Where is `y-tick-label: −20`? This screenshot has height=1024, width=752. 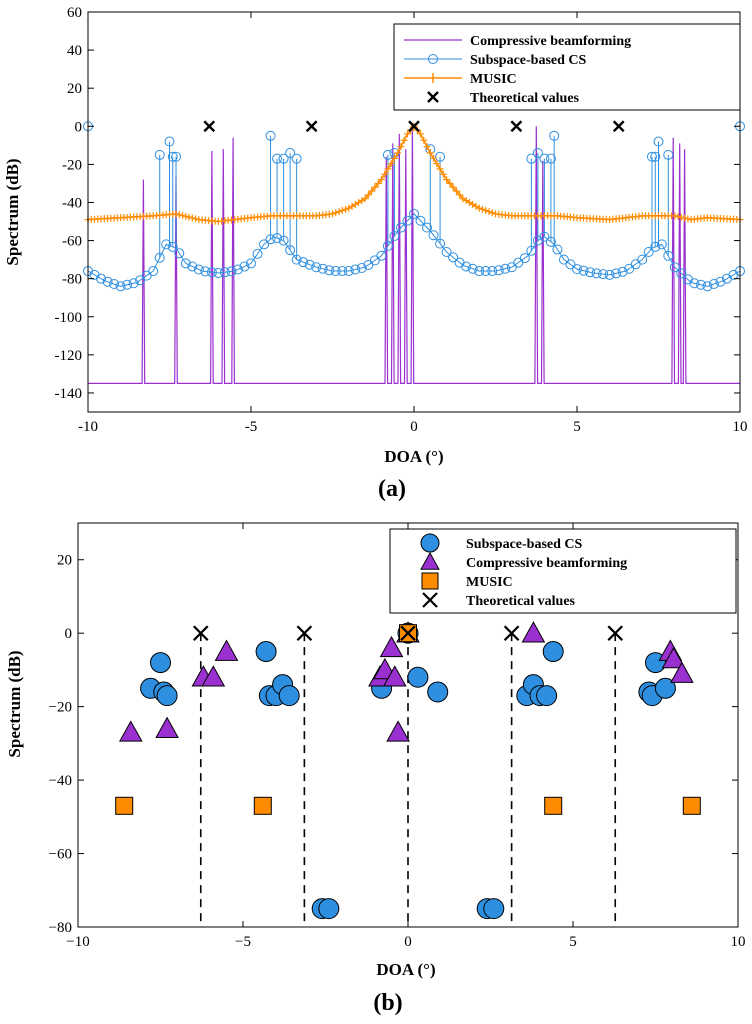 y-tick-label: −20 is located at coordinates (60, 708).